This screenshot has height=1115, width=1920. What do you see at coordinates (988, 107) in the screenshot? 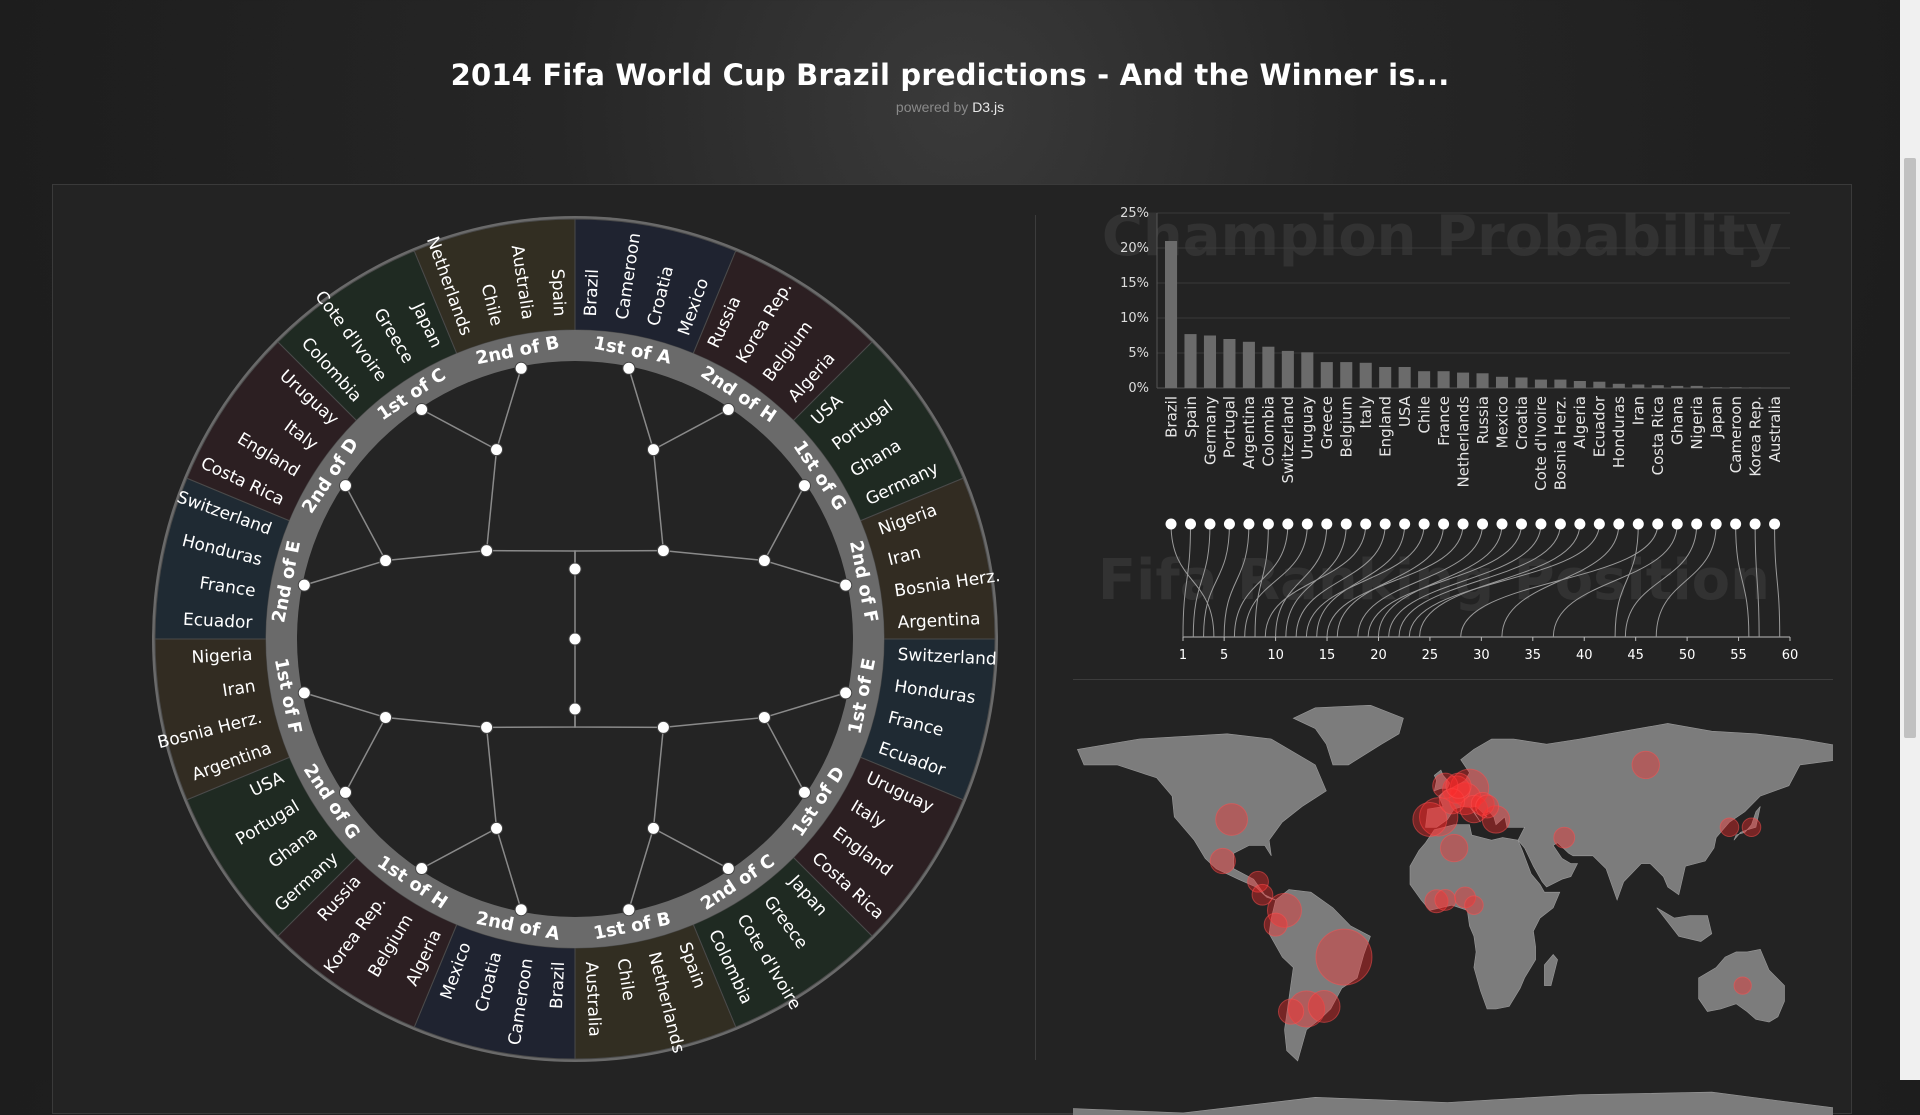
I see `d3js-link: D3.js` at bounding box center [988, 107].